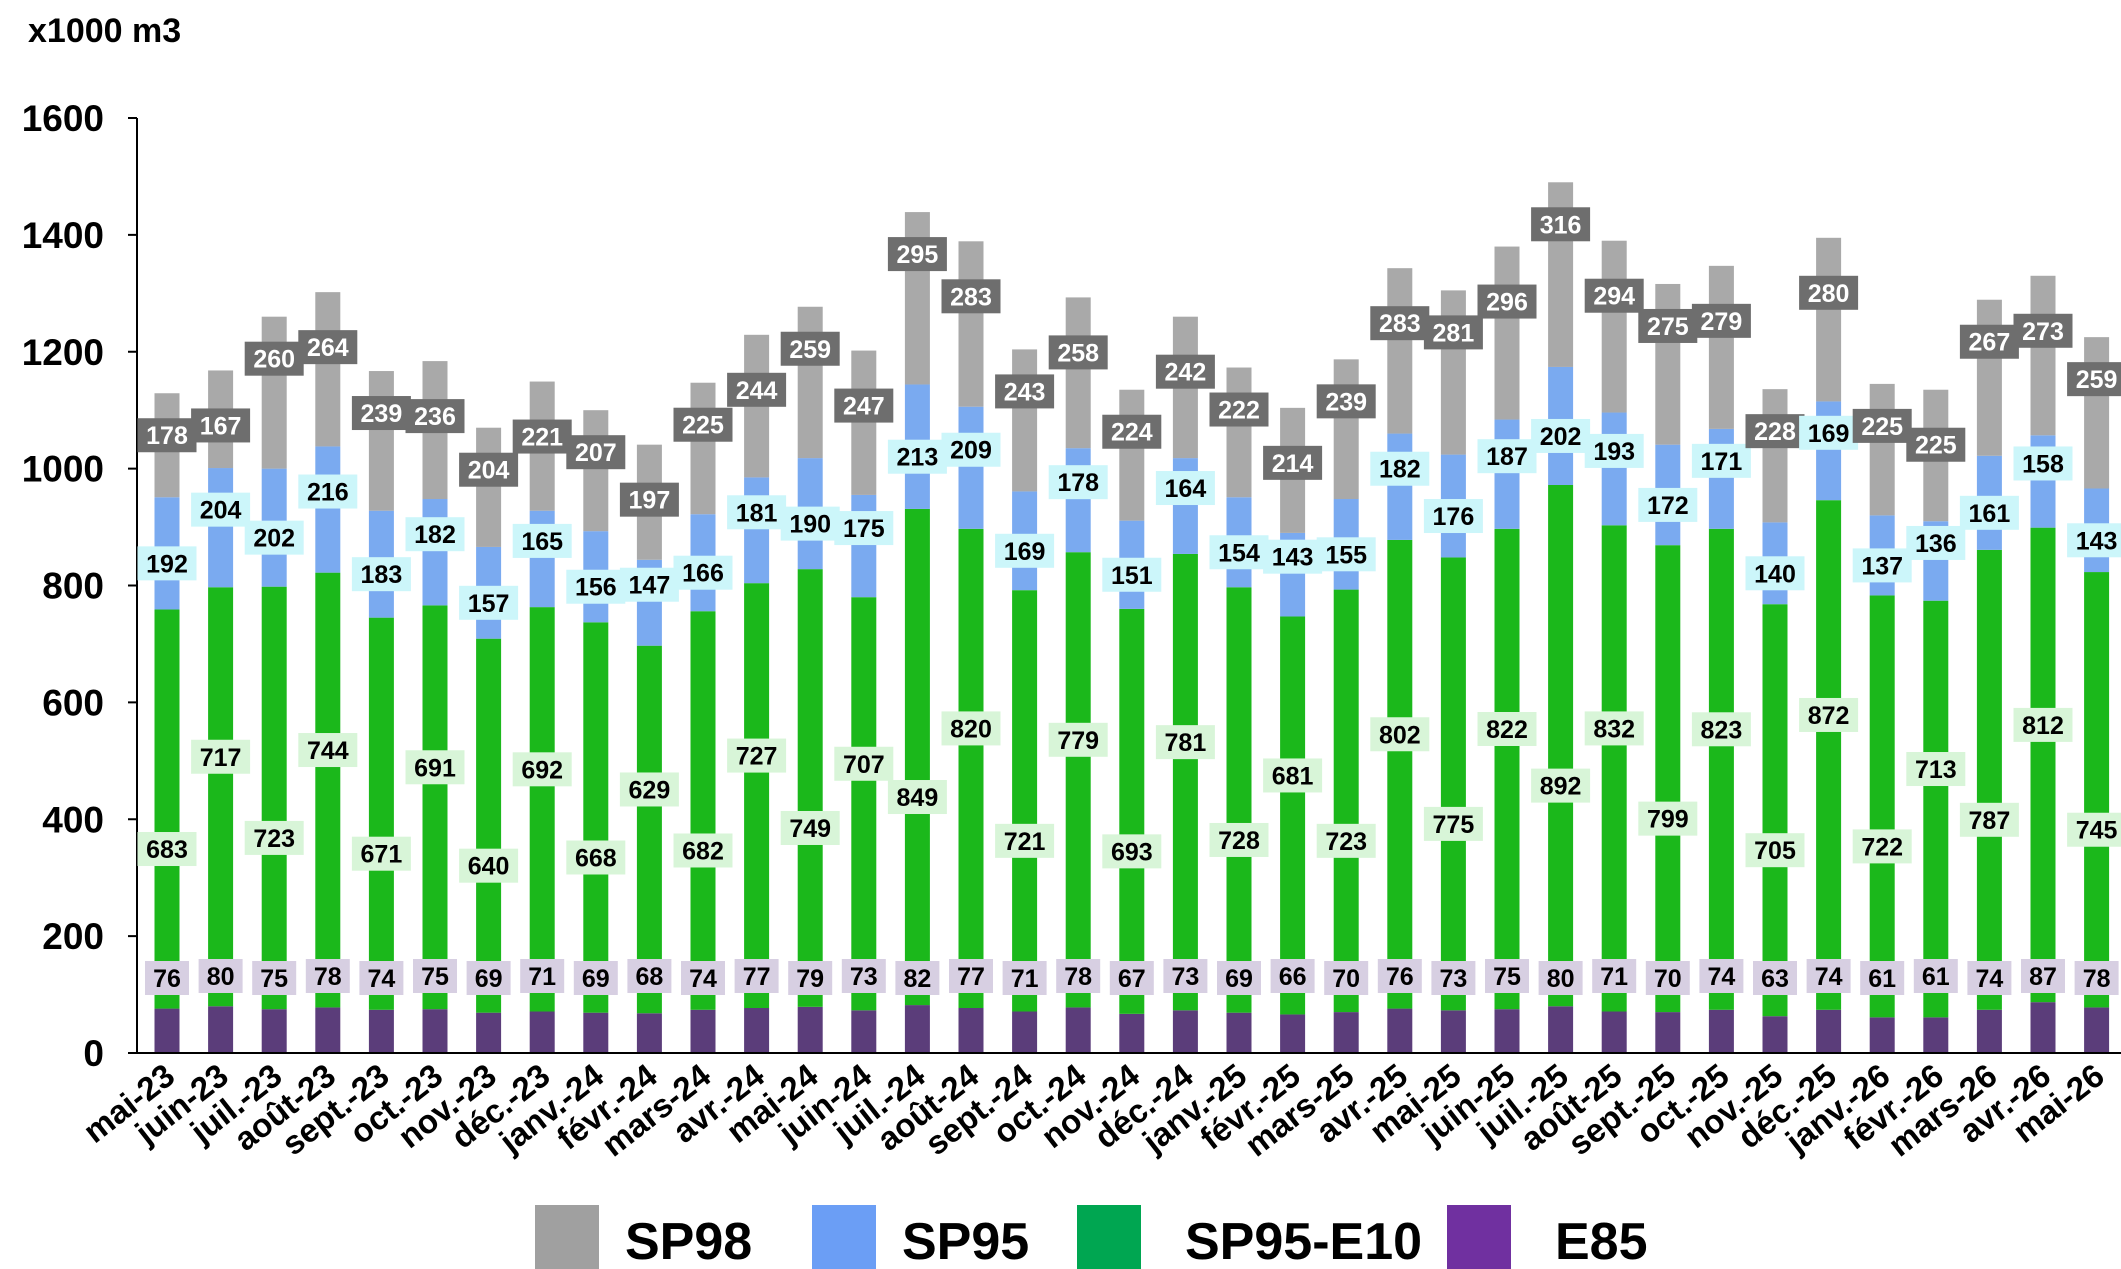 The width and height of the screenshot is (2121, 1269). I want to click on data-label: 744, so click(328, 751).